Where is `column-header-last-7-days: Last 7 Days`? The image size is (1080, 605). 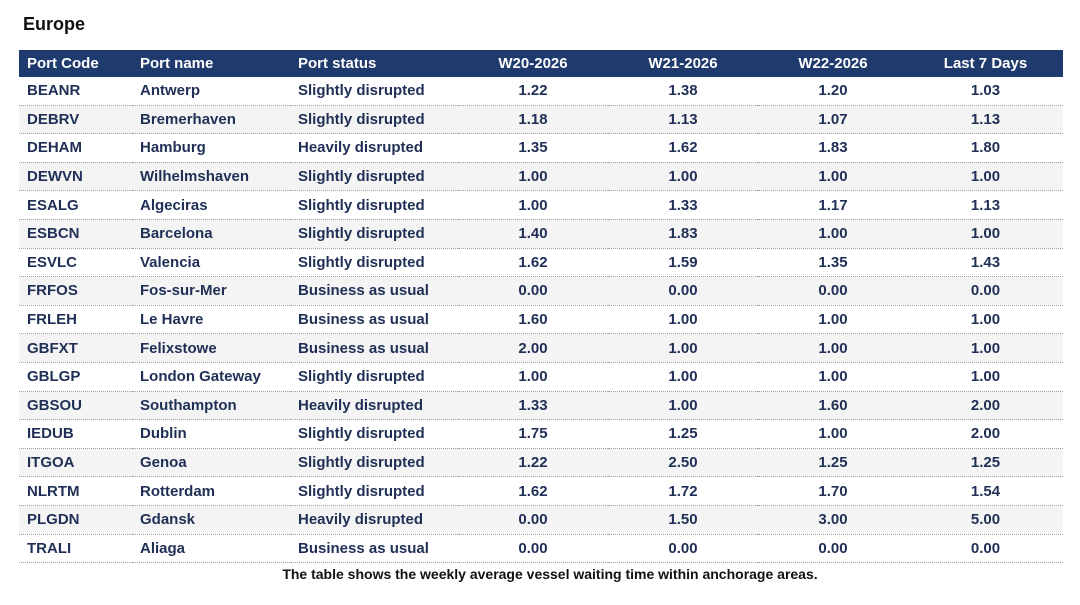 column-header-last-7-days: Last 7 Days is located at coordinates (985, 63).